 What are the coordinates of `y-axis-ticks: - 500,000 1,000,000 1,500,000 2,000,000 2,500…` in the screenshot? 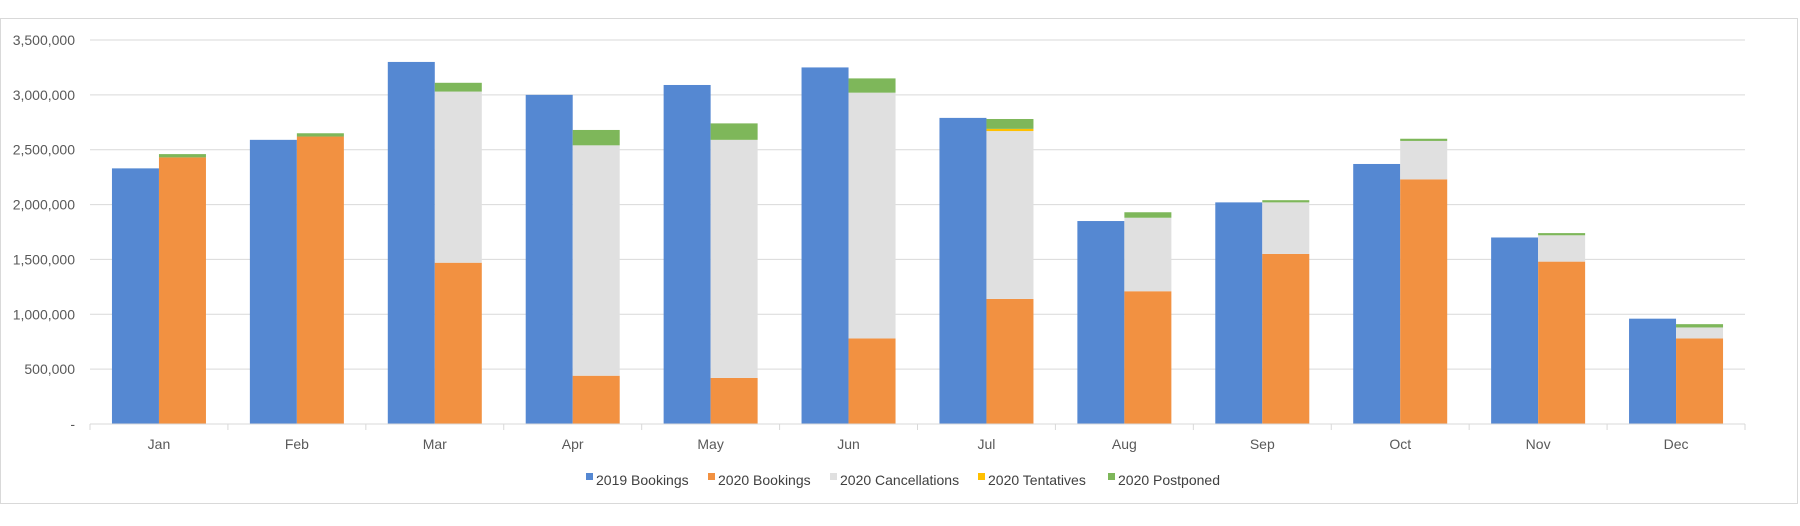 It's located at (44, 232).